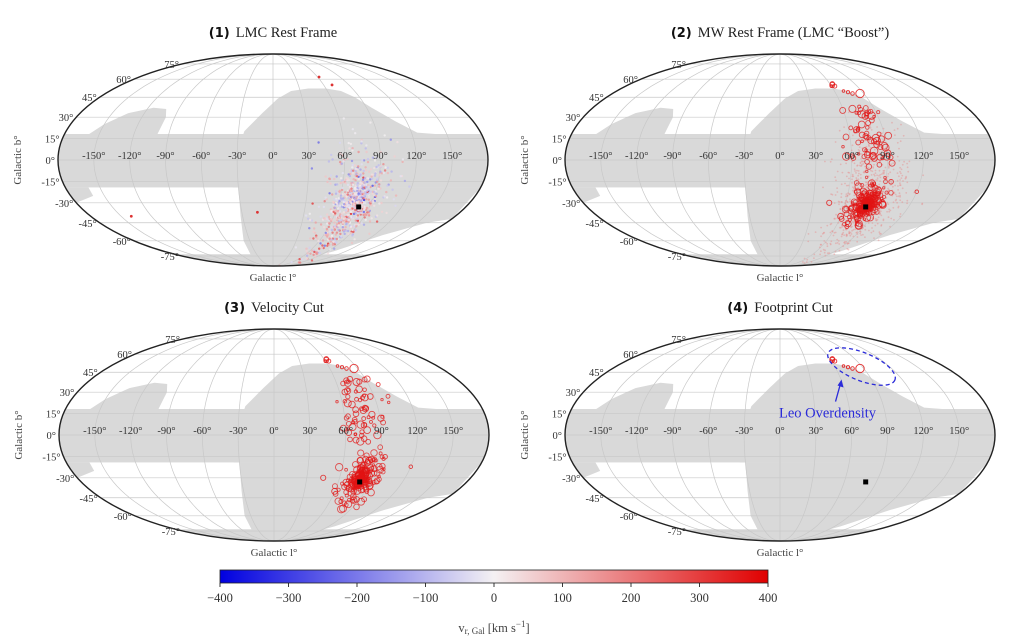 The width and height of the screenshot is (1024, 640). Describe the element at coordinates (219, 33) in the screenshot. I see `panel-number: (1)` at that location.